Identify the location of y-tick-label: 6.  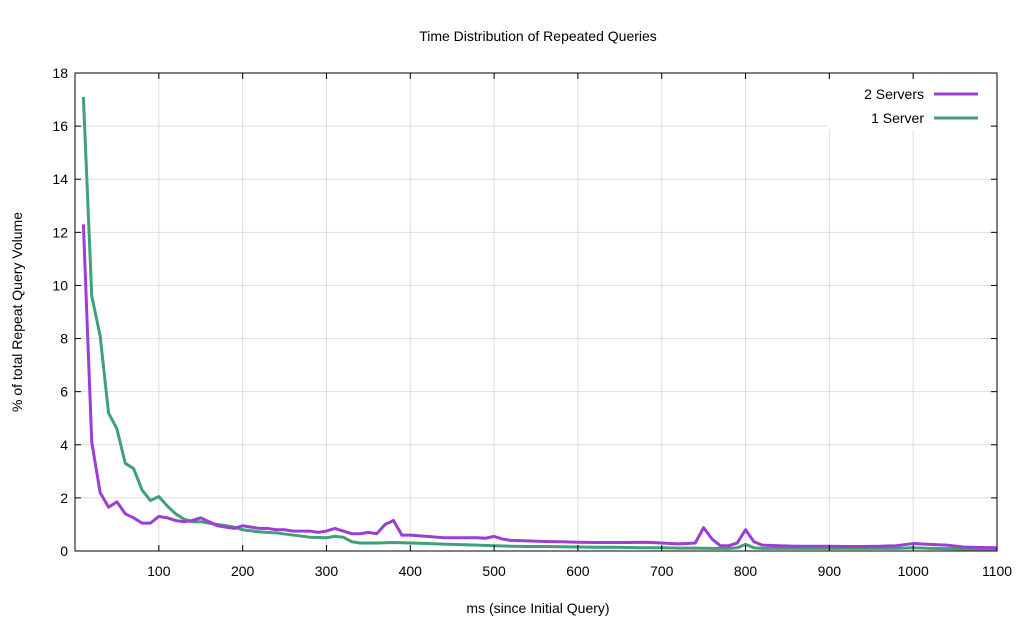
(64, 392).